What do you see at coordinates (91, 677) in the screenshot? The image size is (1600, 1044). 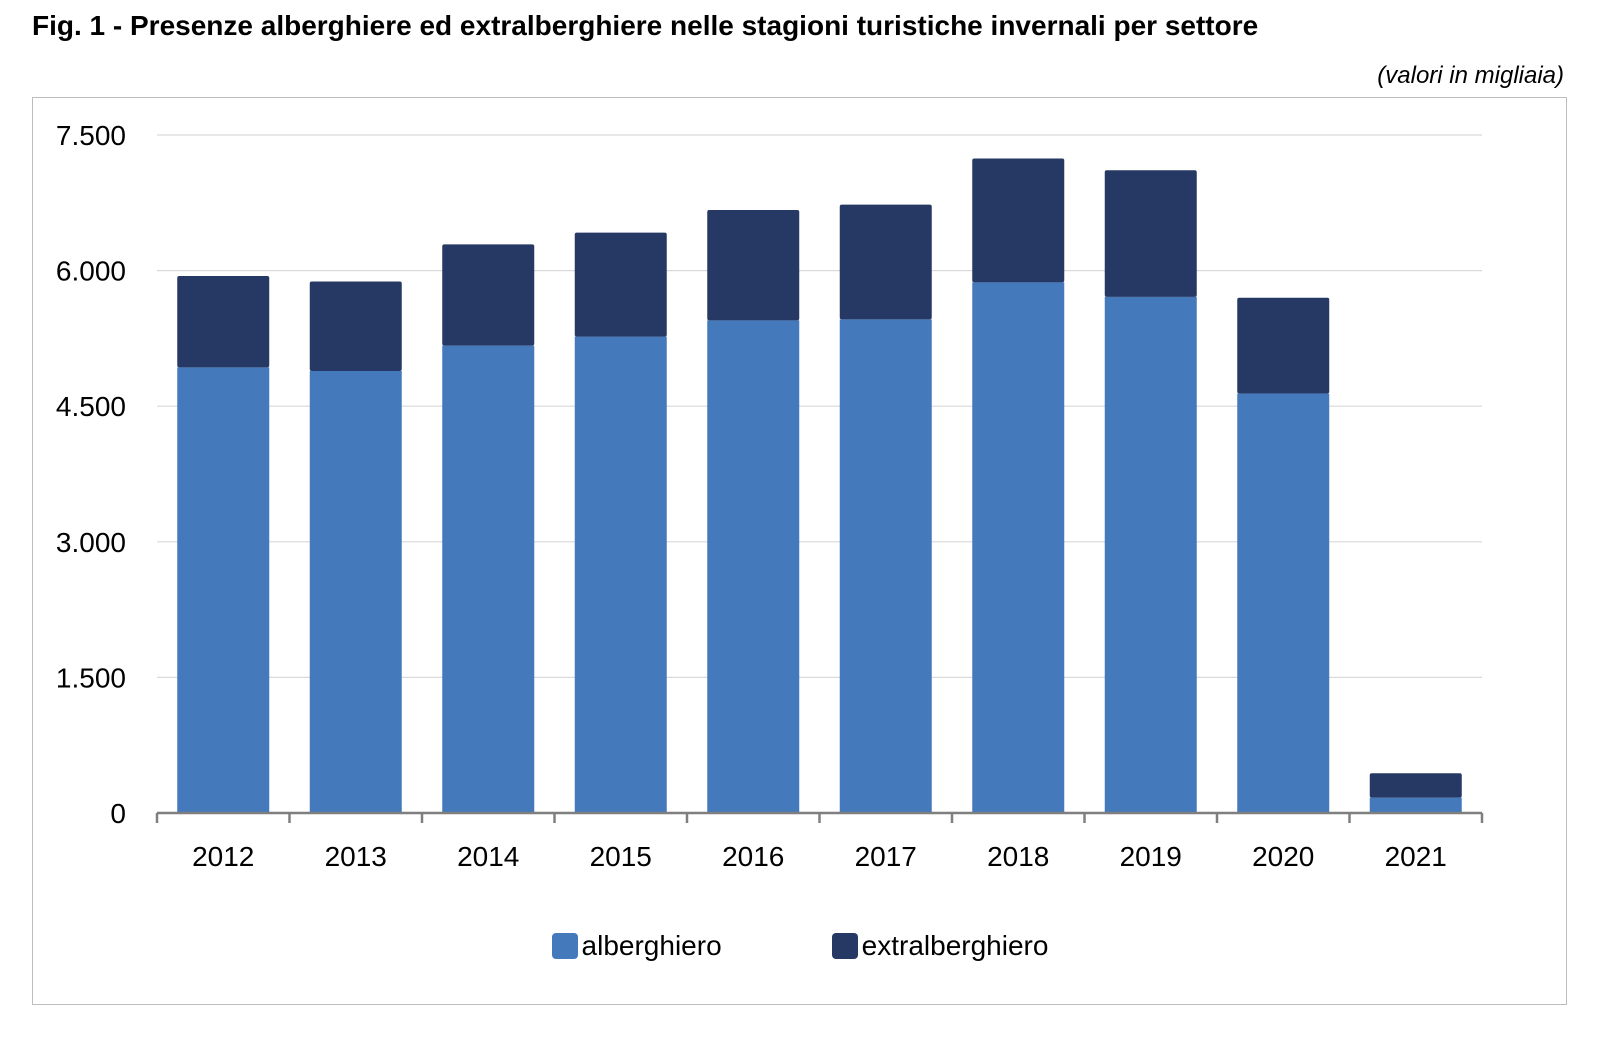 I see `y-tick-label: 1.500` at bounding box center [91, 677].